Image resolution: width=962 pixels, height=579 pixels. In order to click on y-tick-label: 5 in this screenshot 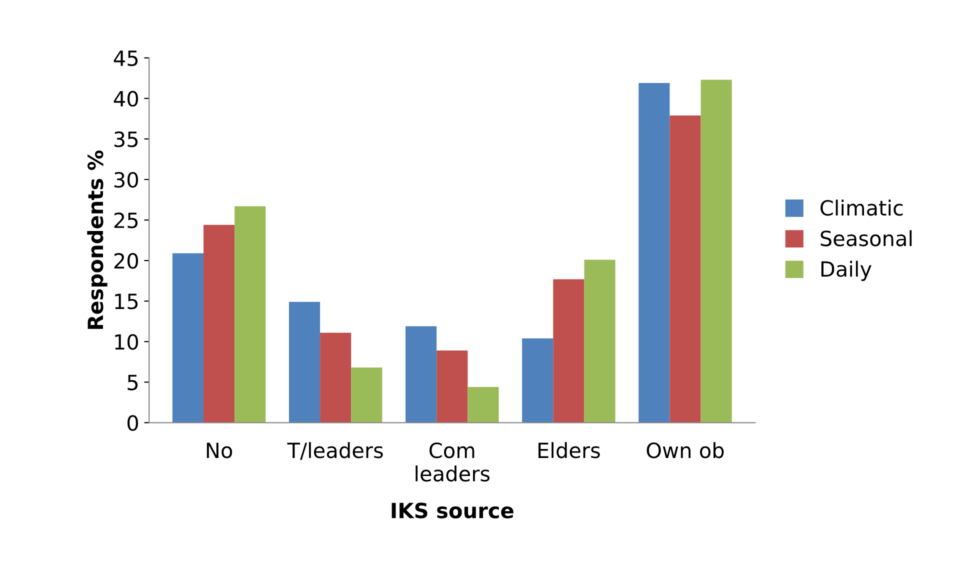, I will do `click(133, 382)`.